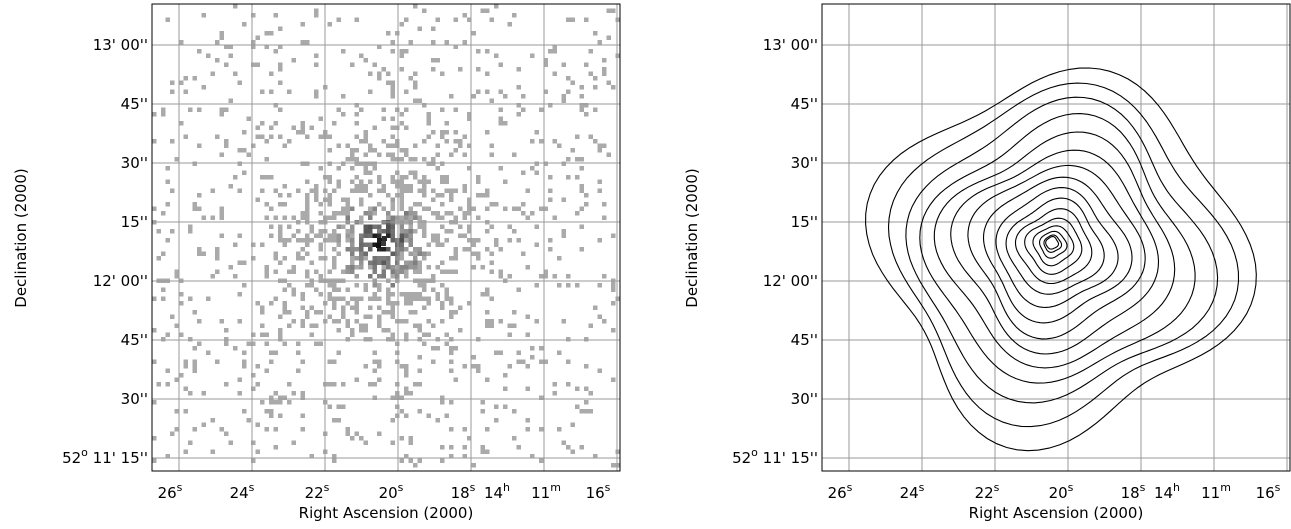  Describe the element at coordinates (120, 281) in the screenshot. I see `y-tick-label: 12' 00''` at that location.